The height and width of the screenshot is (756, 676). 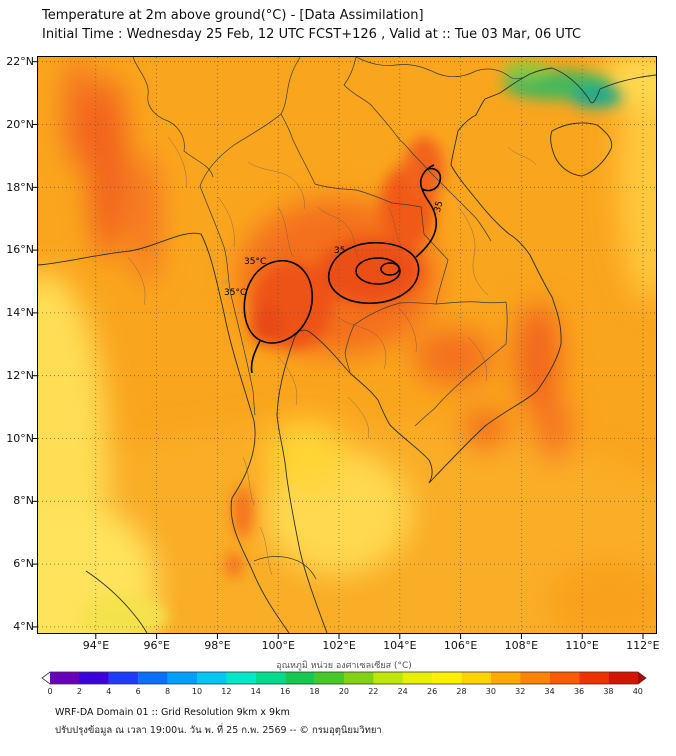 I want to click on colorbar-tick: 24, so click(x=402, y=691).